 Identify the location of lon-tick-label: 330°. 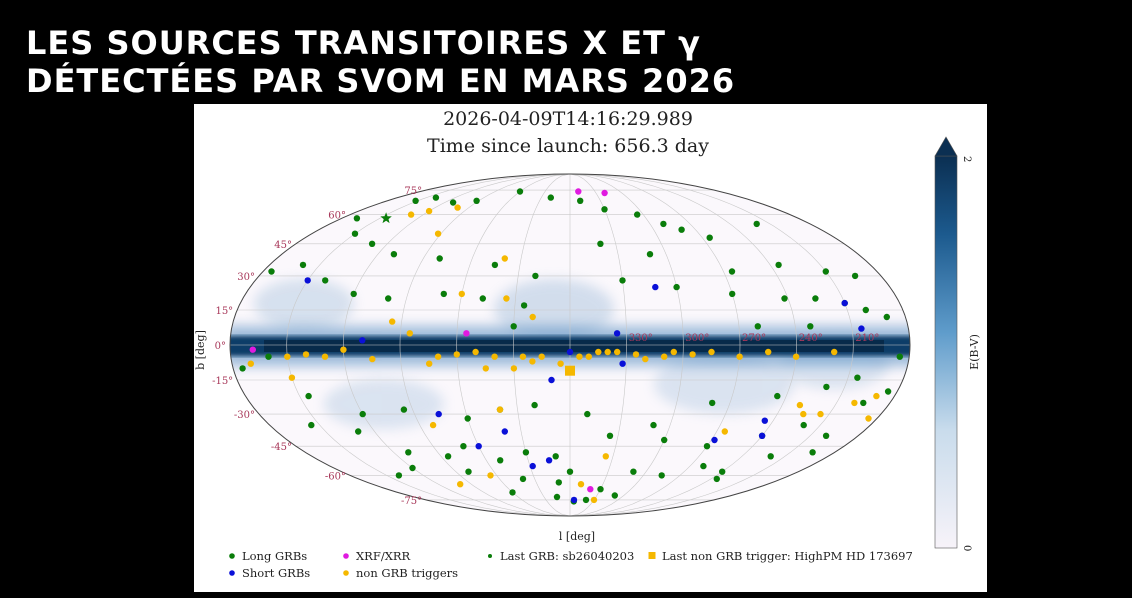
(641, 338).